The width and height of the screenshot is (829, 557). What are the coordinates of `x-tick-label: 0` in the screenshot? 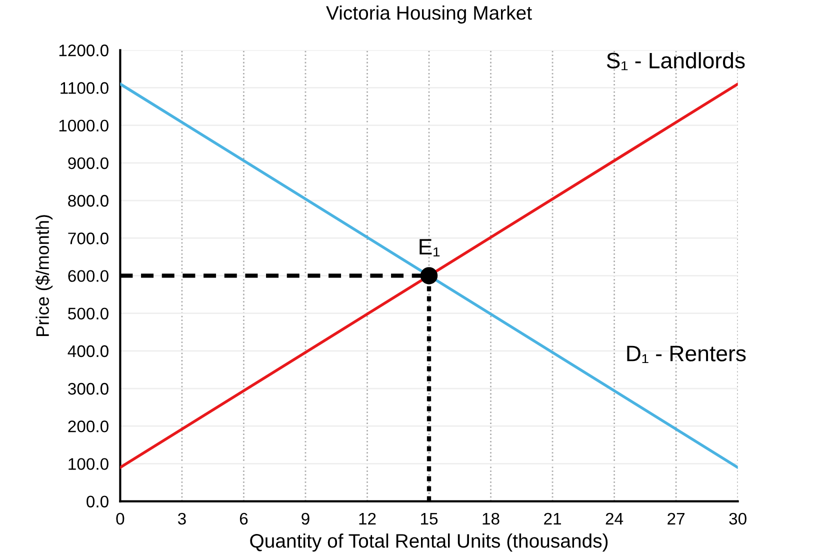 It's located at (120, 518).